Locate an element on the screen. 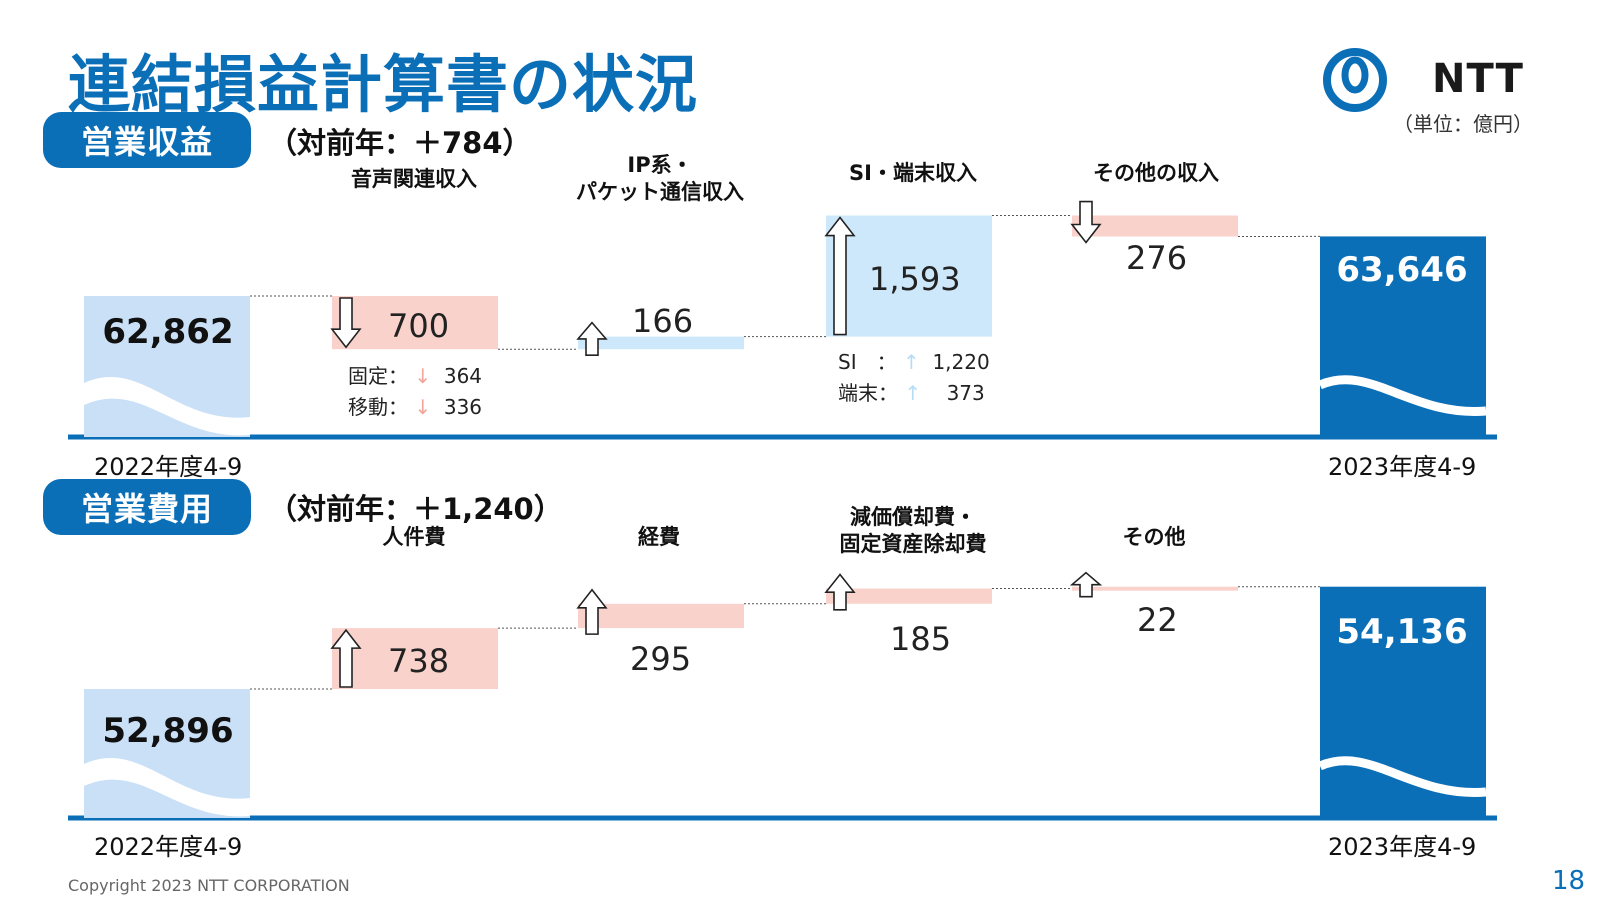 The height and width of the screenshot is (900, 1600). expense-value-label: 295 is located at coordinates (661, 659).